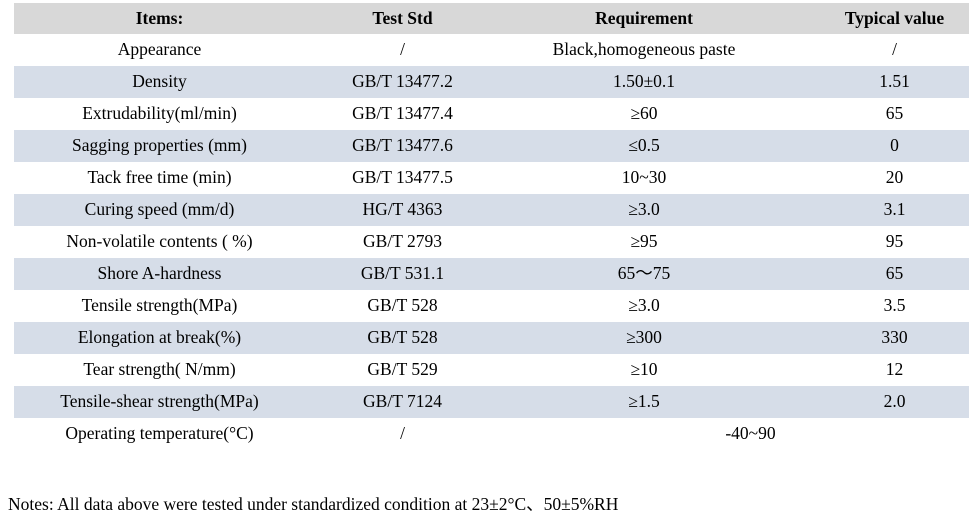 This screenshot has width=969, height=516. What do you see at coordinates (402, 402) in the screenshot?
I see `std-cell: GB/T 7124` at bounding box center [402, 402].